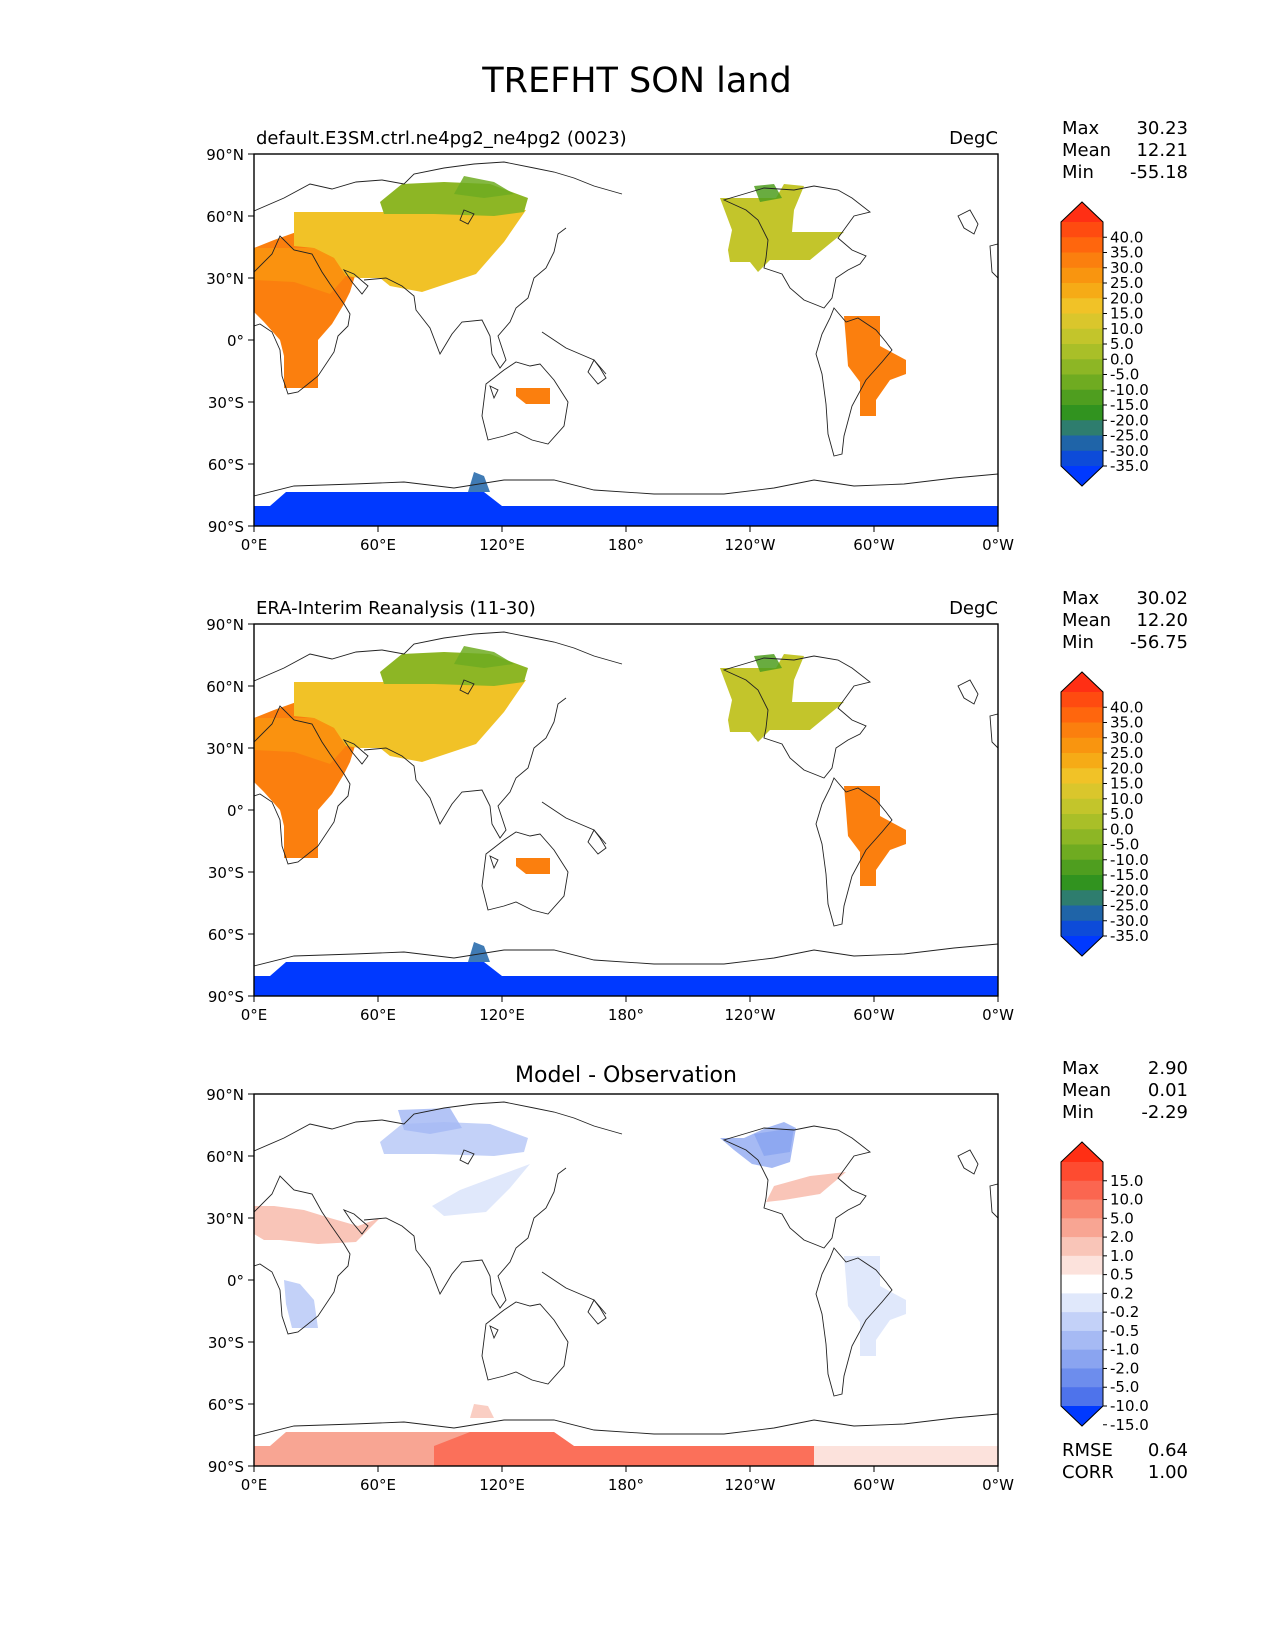 The width and height of the screenshot is (1275, 1650). Describe the element at coordinates (1082, 212) in the screenshot. I see `colorbar-extend-max` at that location.